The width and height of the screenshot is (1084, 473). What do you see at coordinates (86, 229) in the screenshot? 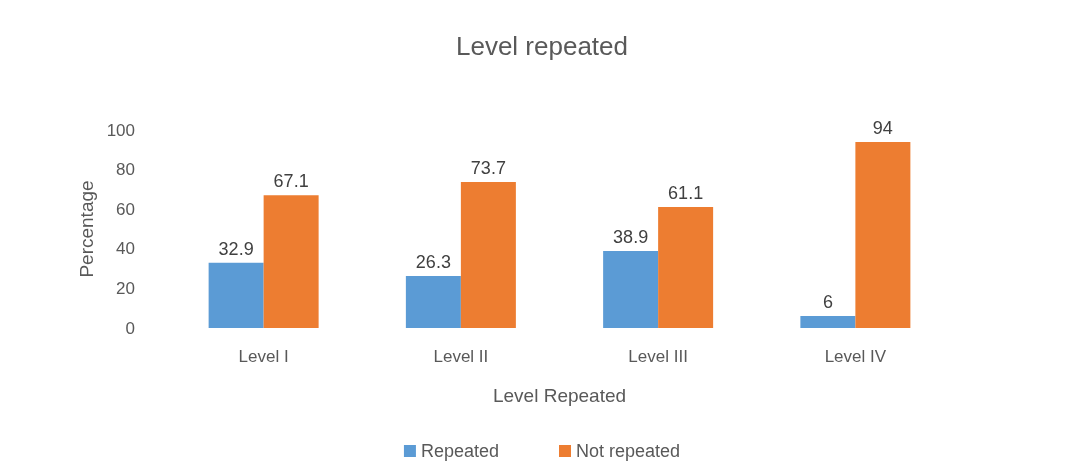
I see `y-axis-title: Percentage` at bounding box center [86, 229].